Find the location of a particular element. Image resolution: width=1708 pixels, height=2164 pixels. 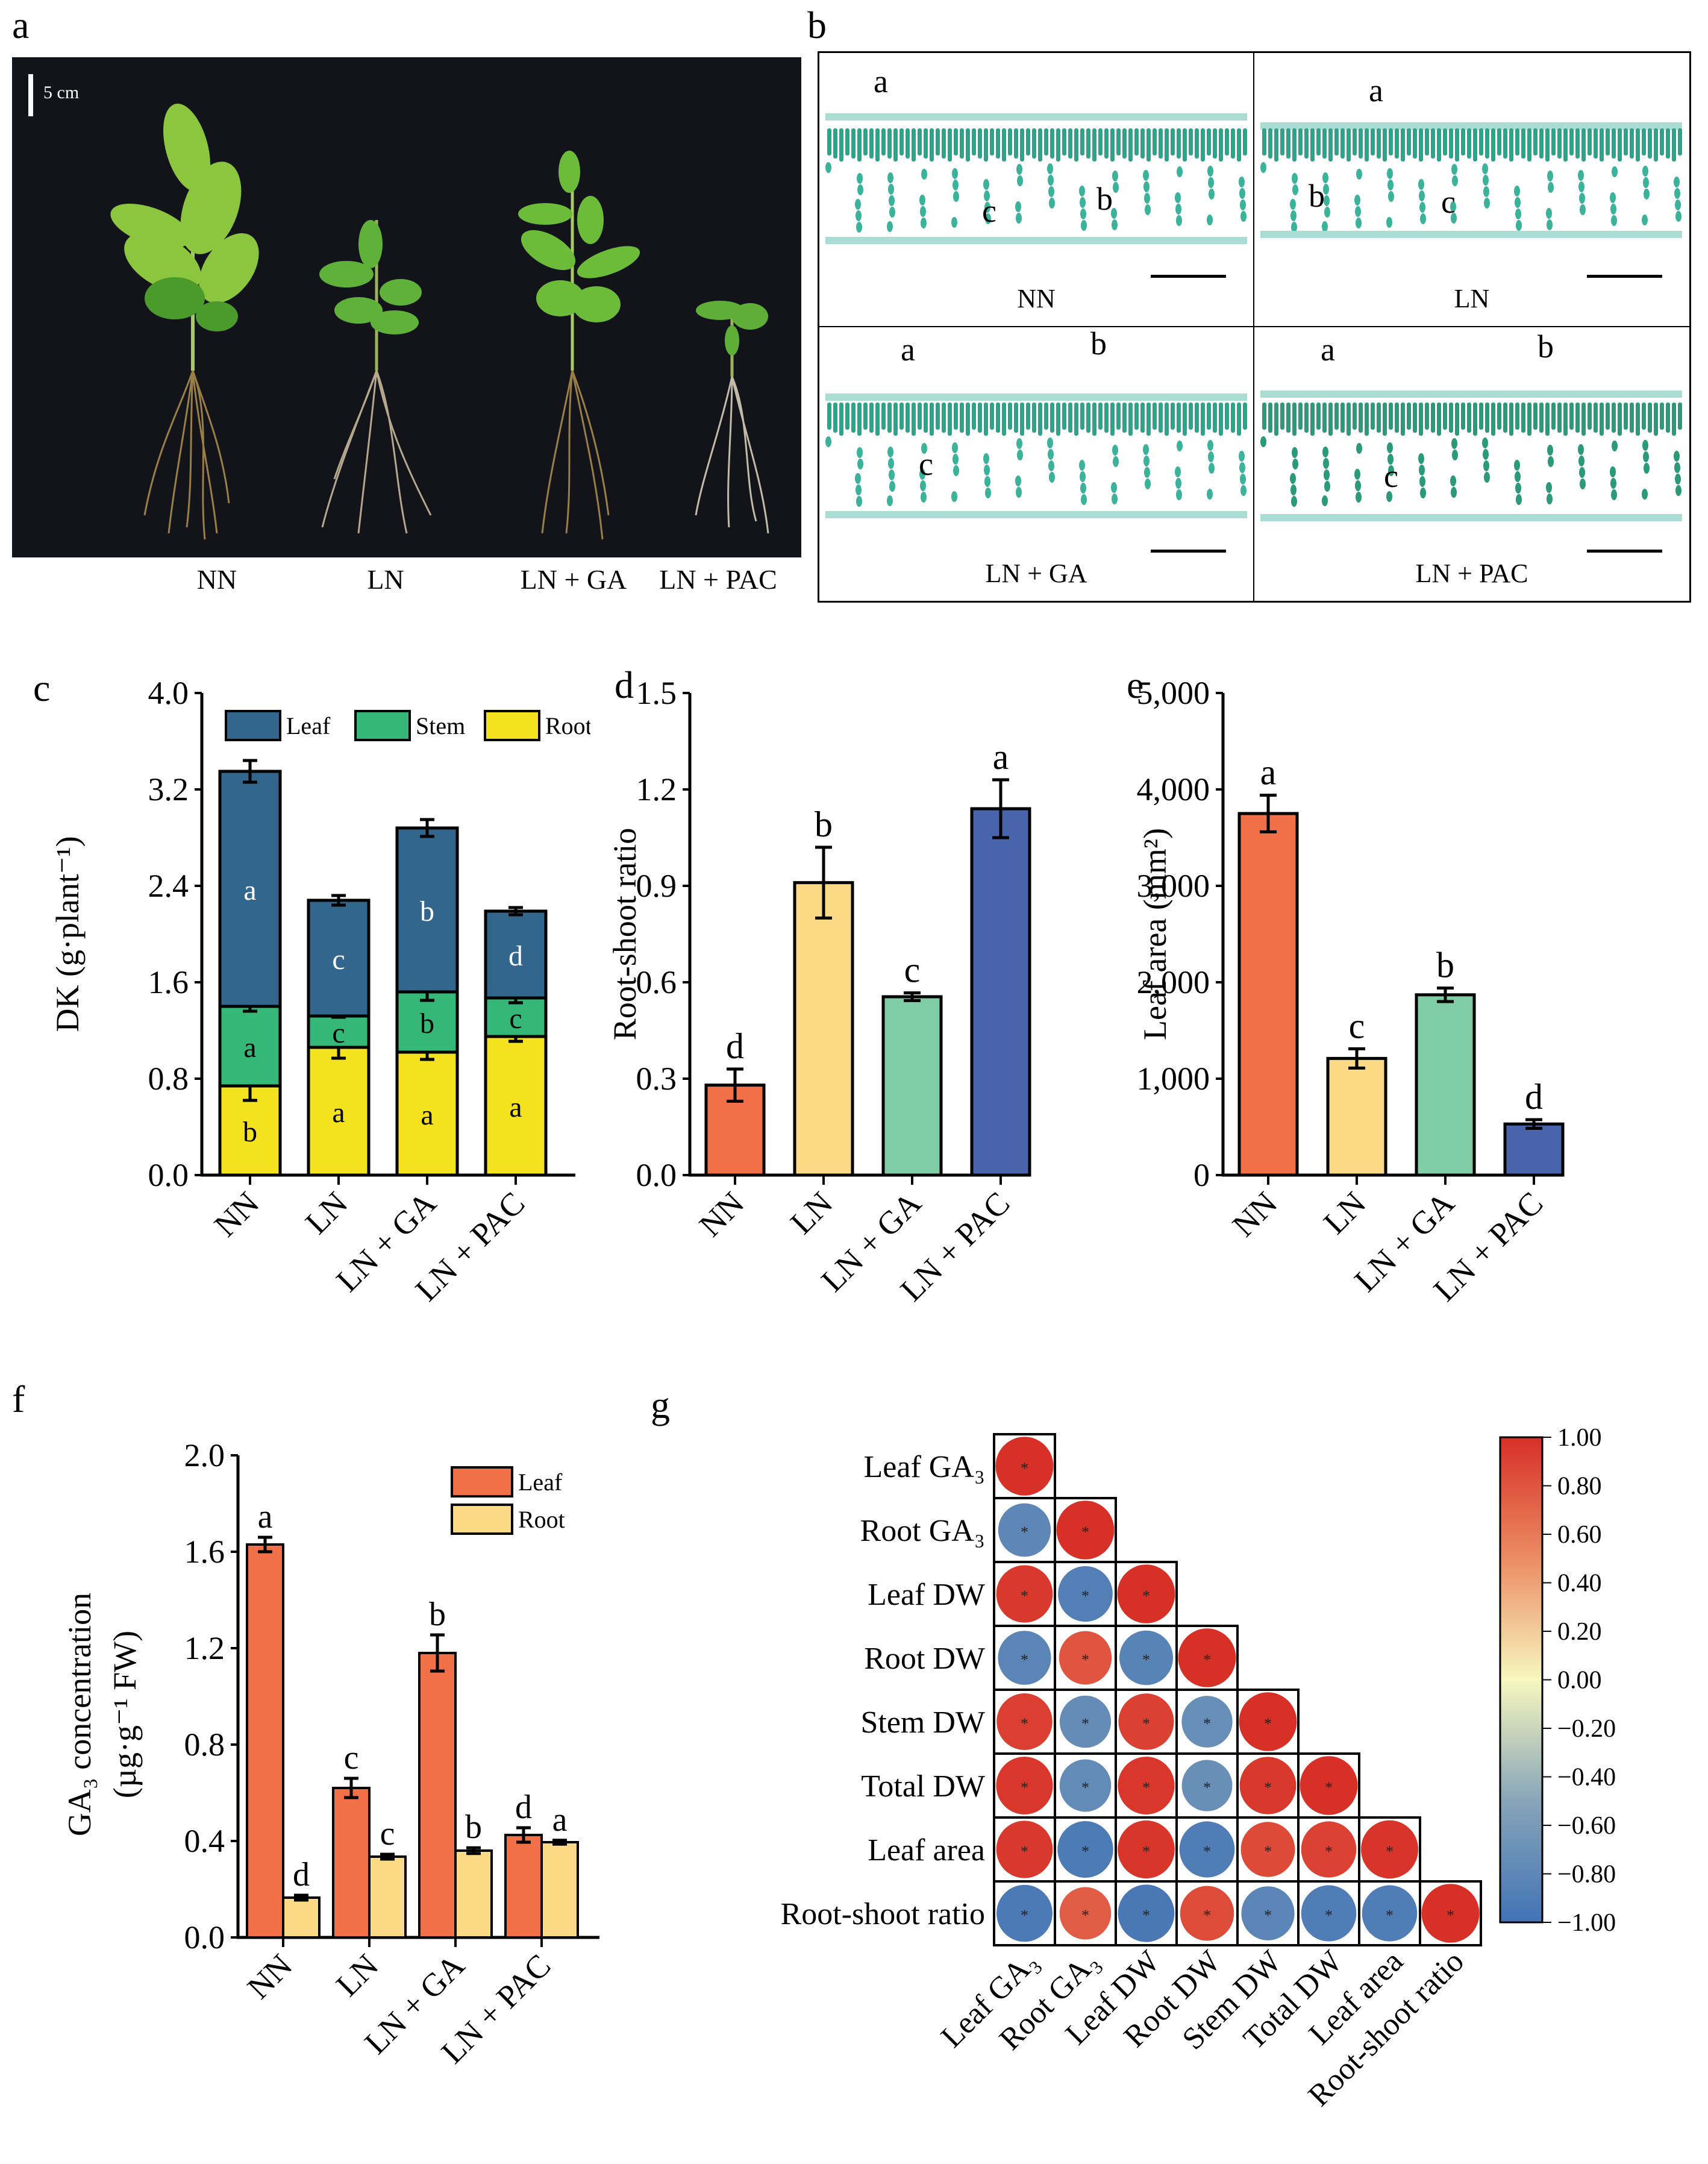

legend-swatch-leaf is located at coordinates (482, 1482).